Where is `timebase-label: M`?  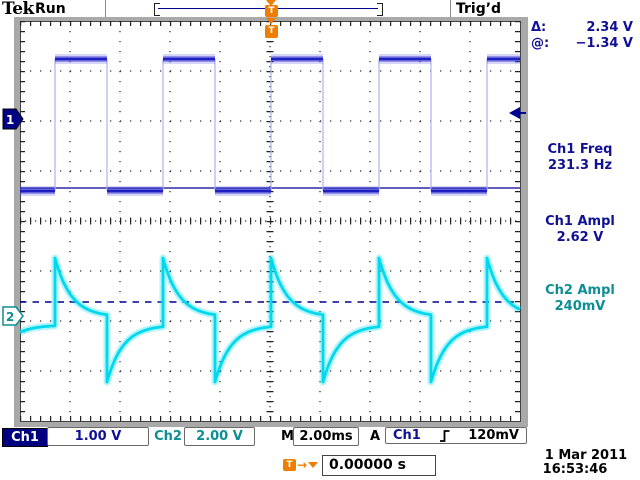 timebase-label: M is located at coordinates (287, 436).